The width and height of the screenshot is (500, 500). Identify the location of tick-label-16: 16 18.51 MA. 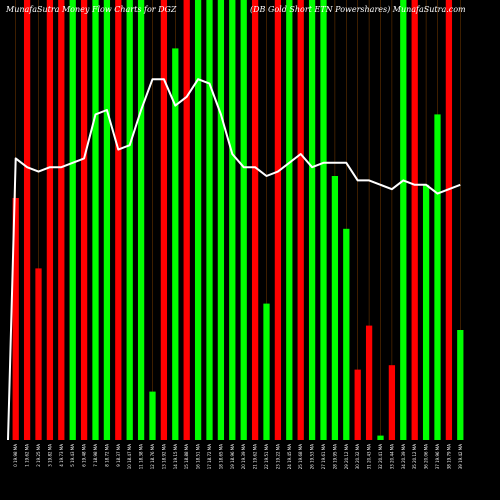
(198, 457).